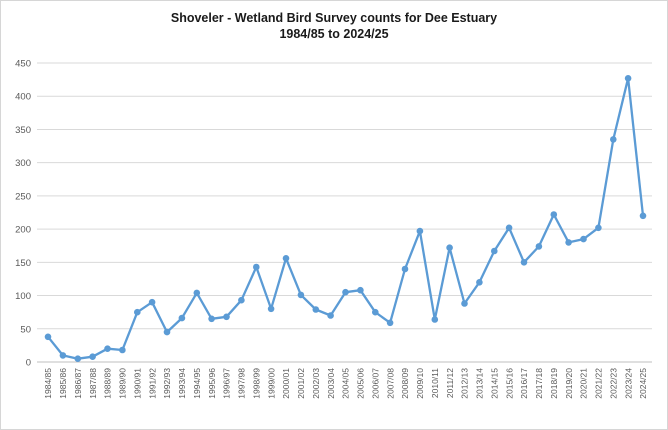  I want to click on x-tick-label: 1987/88, so click(93, 383).